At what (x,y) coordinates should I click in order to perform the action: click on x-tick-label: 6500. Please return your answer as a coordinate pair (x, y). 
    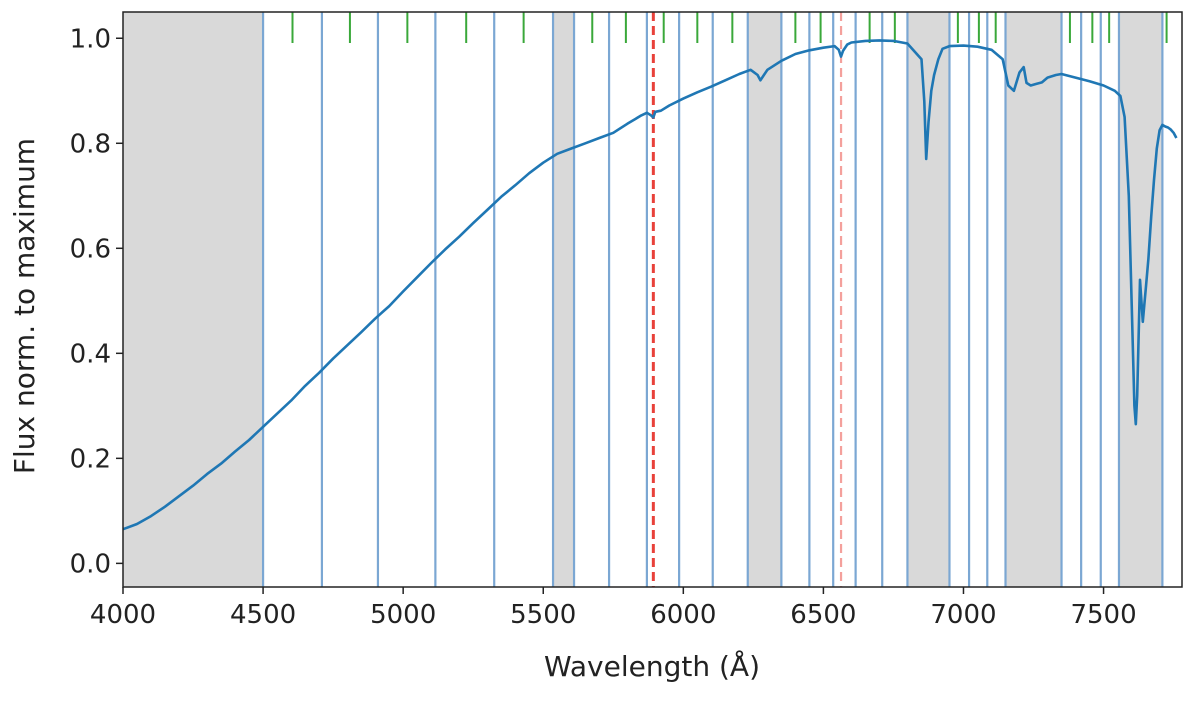
    Looking at the image, I should click on (823, 615).